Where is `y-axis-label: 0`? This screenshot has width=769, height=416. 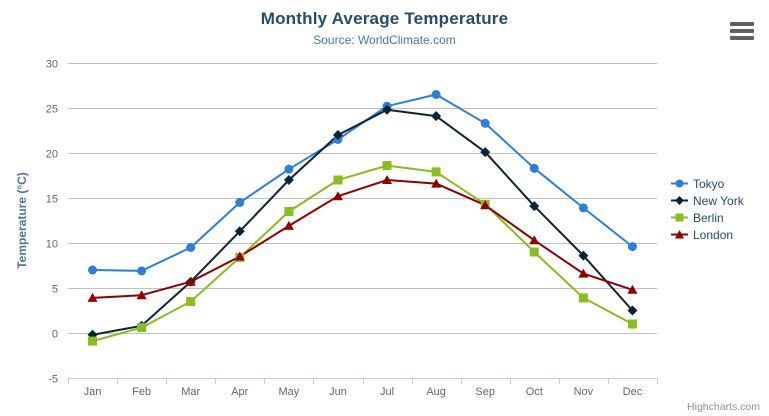
y-axis-label: 0 is located at coordinates (55, 335).